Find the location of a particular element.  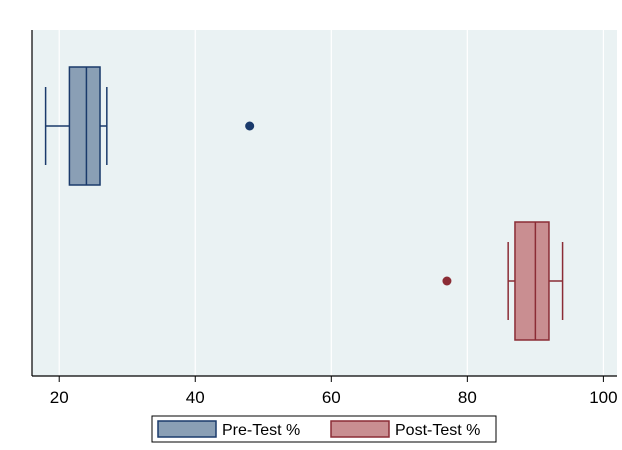

x-tick-label: 60 is located at coordinates (331, 397).